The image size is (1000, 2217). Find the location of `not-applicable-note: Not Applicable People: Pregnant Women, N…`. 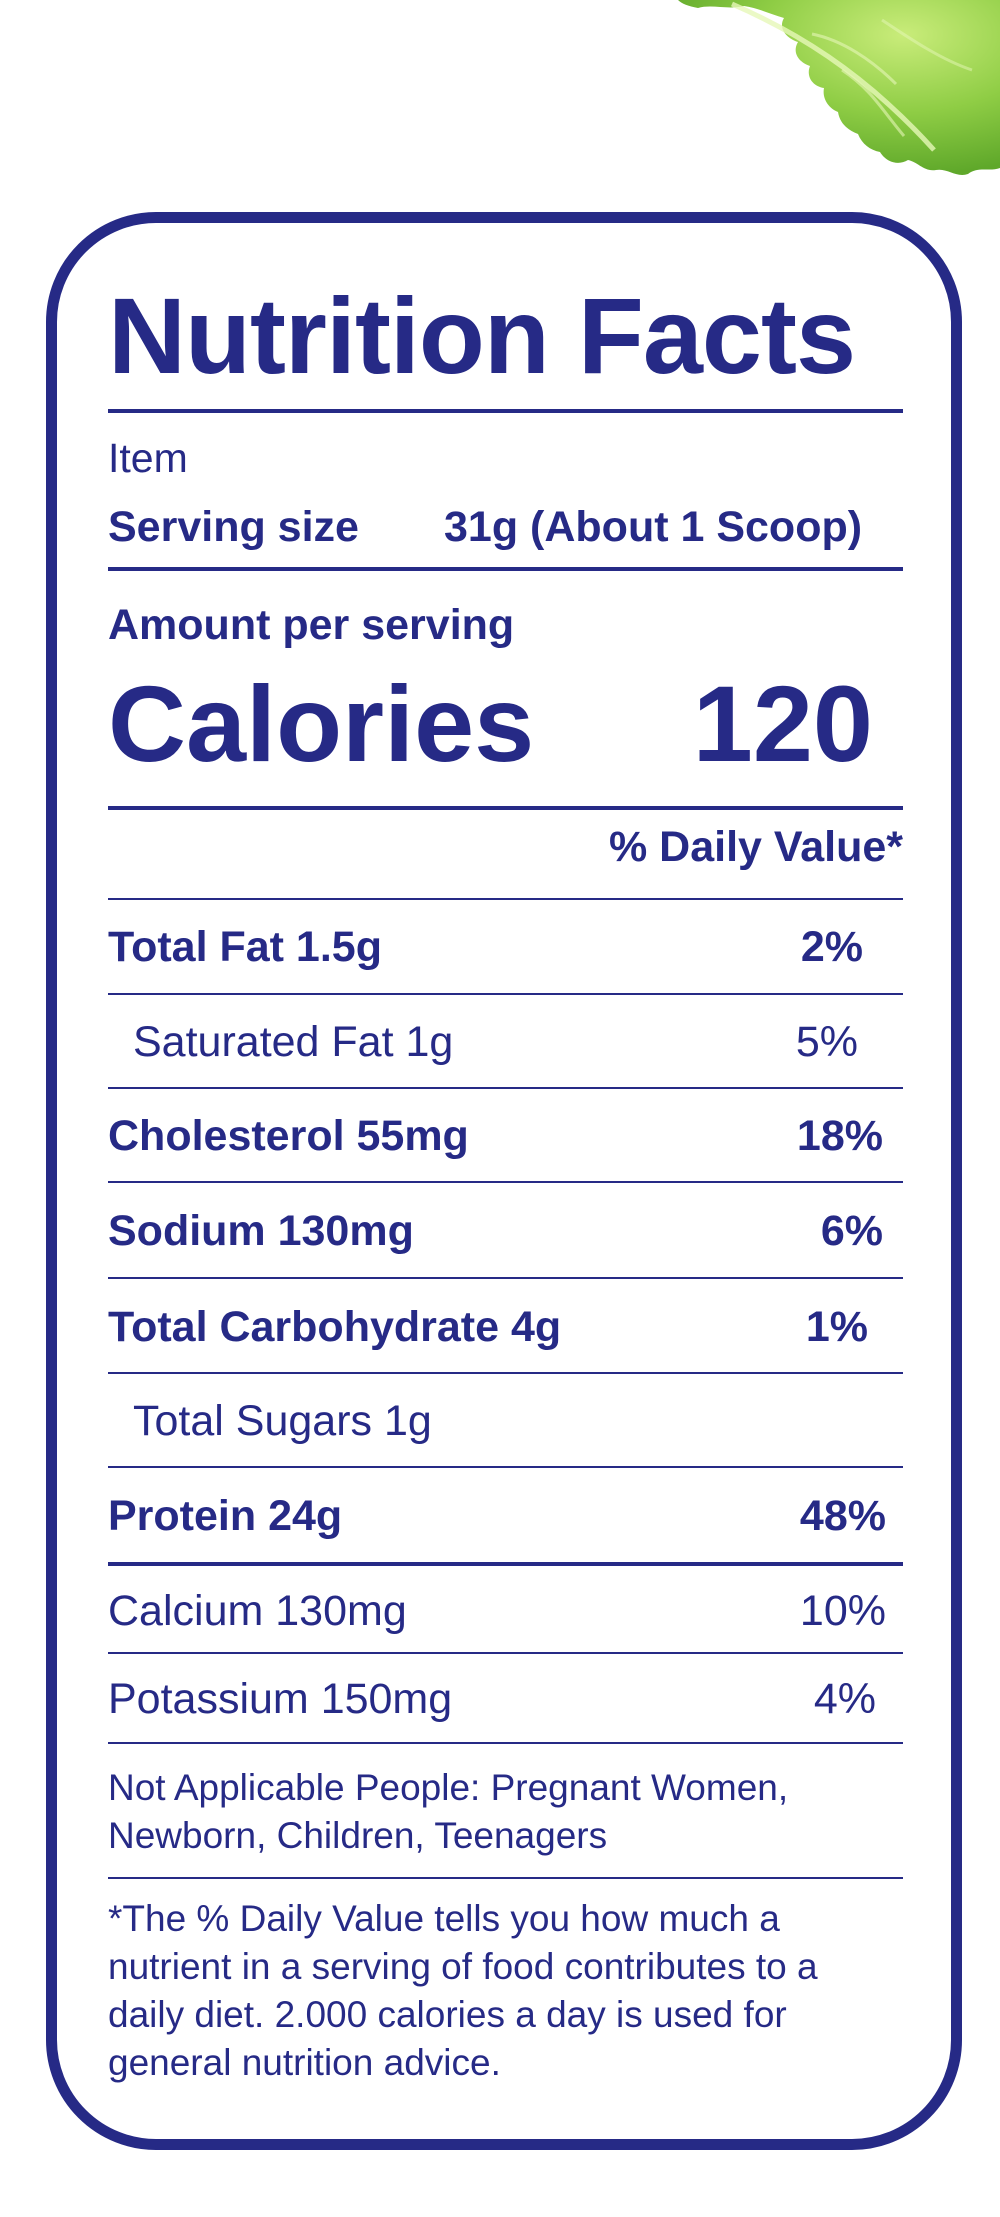

not-applicable-note: Not Applicable People: Pregnant Women, N… is located at coordinates (448, 1811).